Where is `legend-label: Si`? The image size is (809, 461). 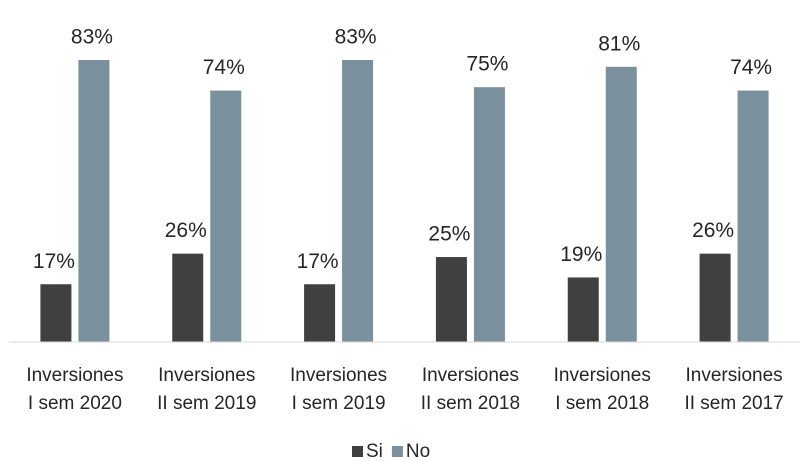 legend-label: Si is located at coordinates (374, 451).